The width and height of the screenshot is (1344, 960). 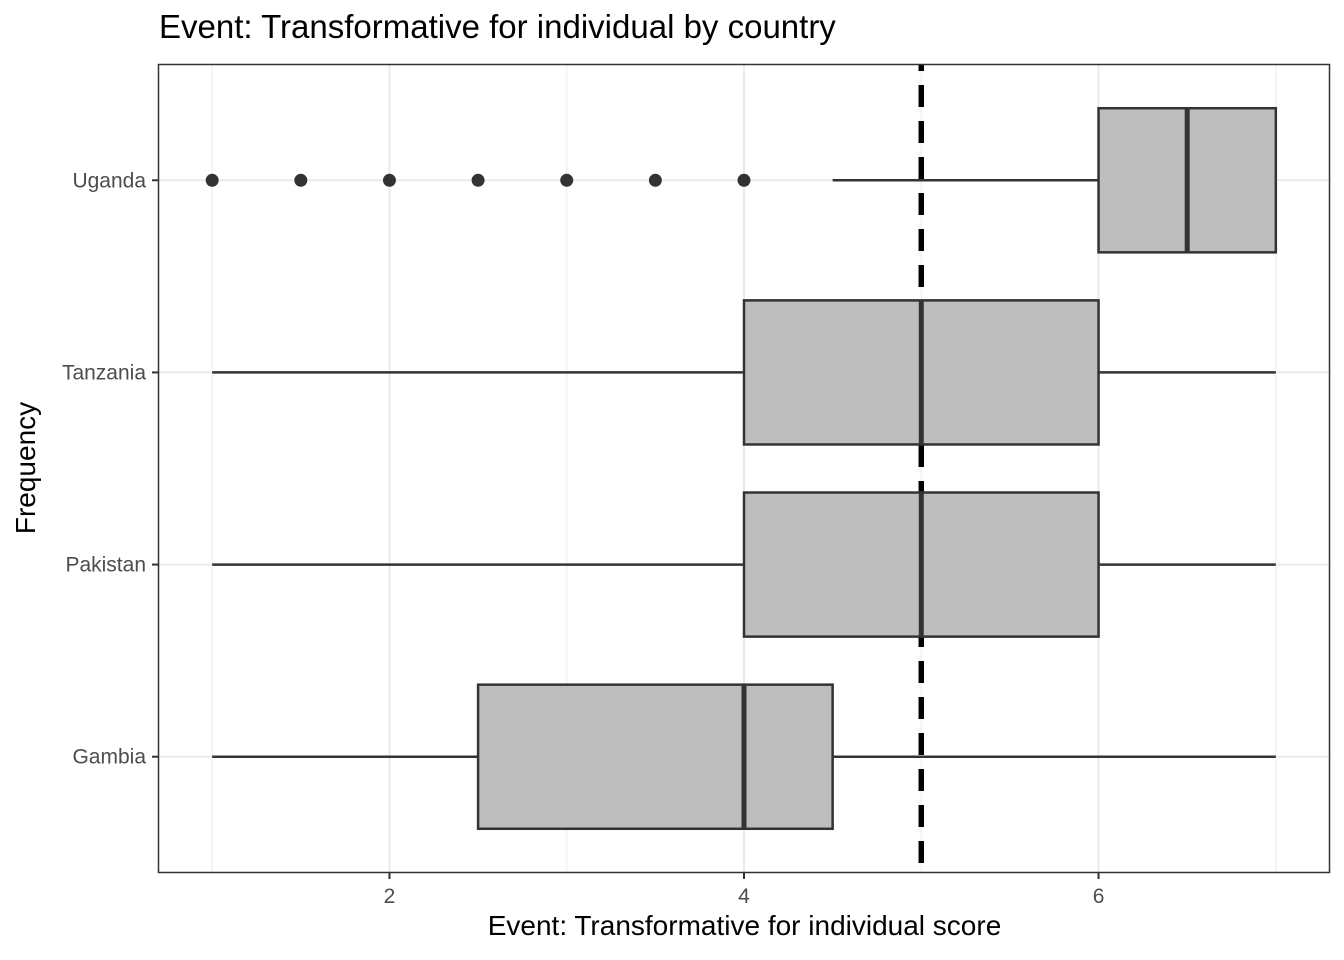 What do you see at coordinates (25, 468) in the screenshot?
I see `y-axis-title: Frequency` at bounding box center [25, 468].